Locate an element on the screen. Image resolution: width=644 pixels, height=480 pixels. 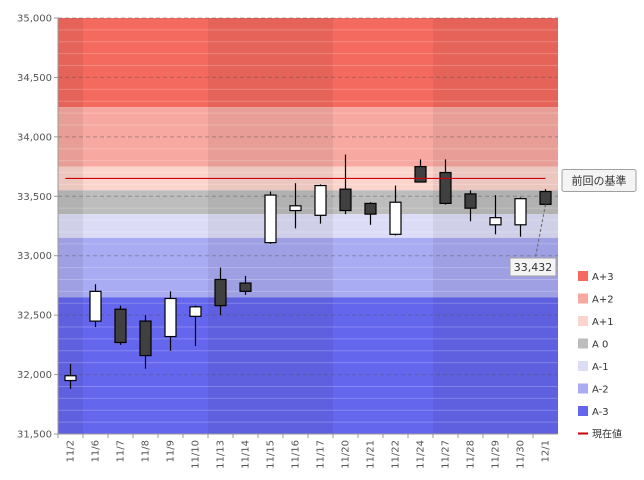
candle-11/22 is located at coordinates (395, 210).